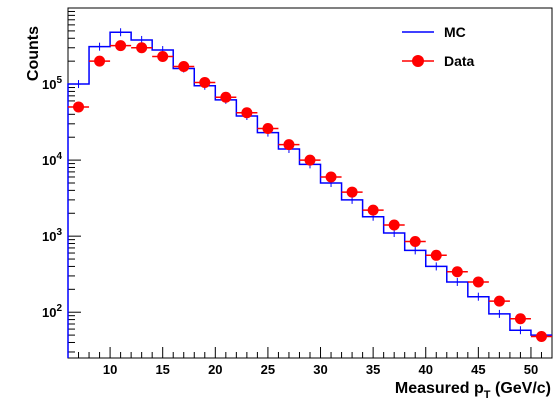  Describe the element at coordinates (434, 32) in the screenshot. I see `legend-entry-mc: MC` at that location.